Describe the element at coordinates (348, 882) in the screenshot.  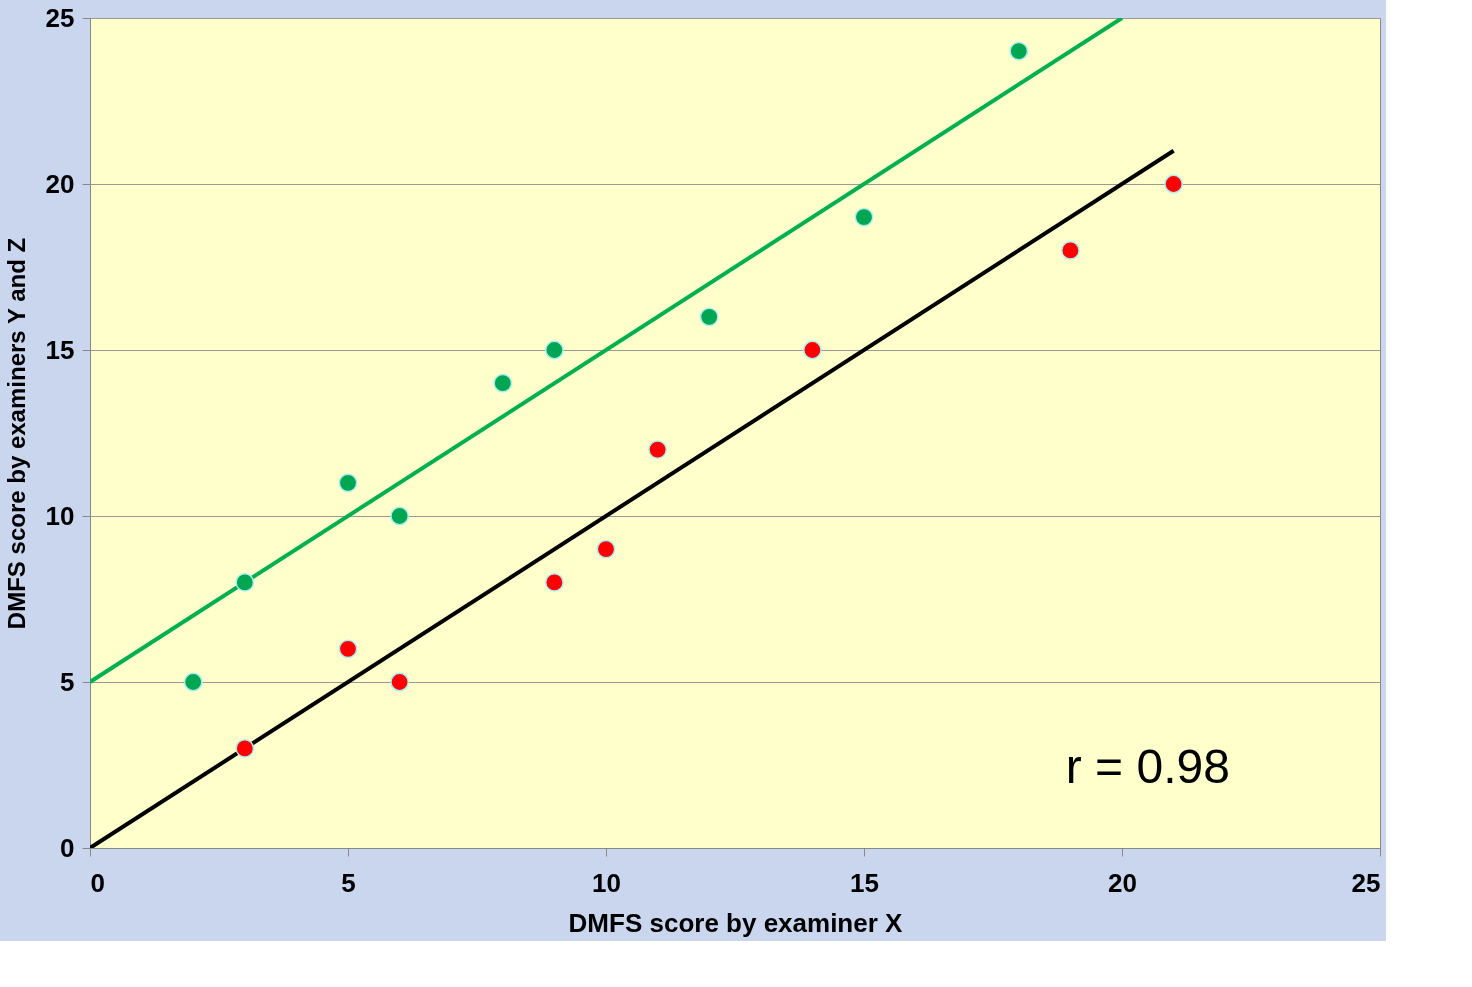
I see `x-tick-label: 5` at that location.